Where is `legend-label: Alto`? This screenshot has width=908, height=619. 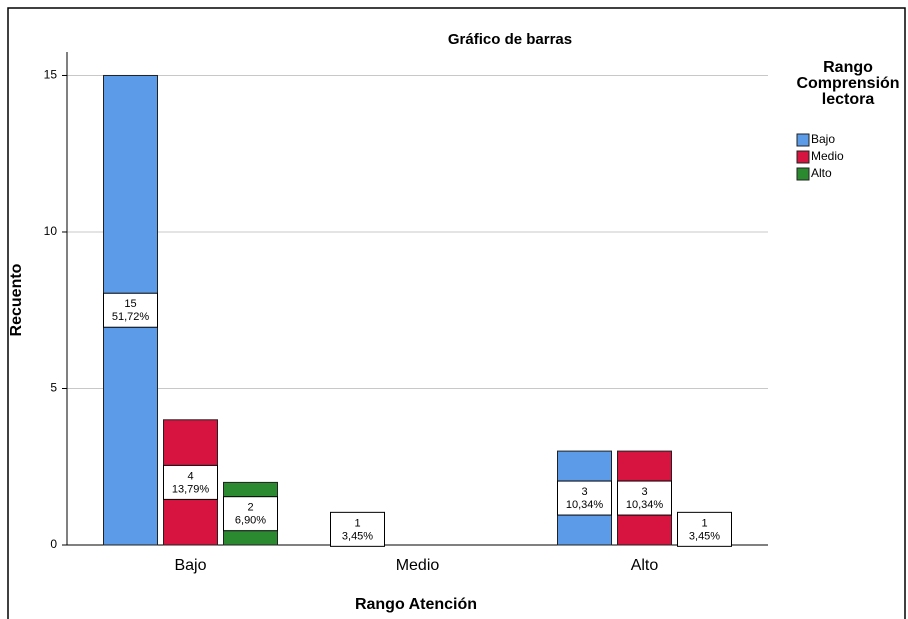
legend-label: Alto is located at coordinates (821, 173).